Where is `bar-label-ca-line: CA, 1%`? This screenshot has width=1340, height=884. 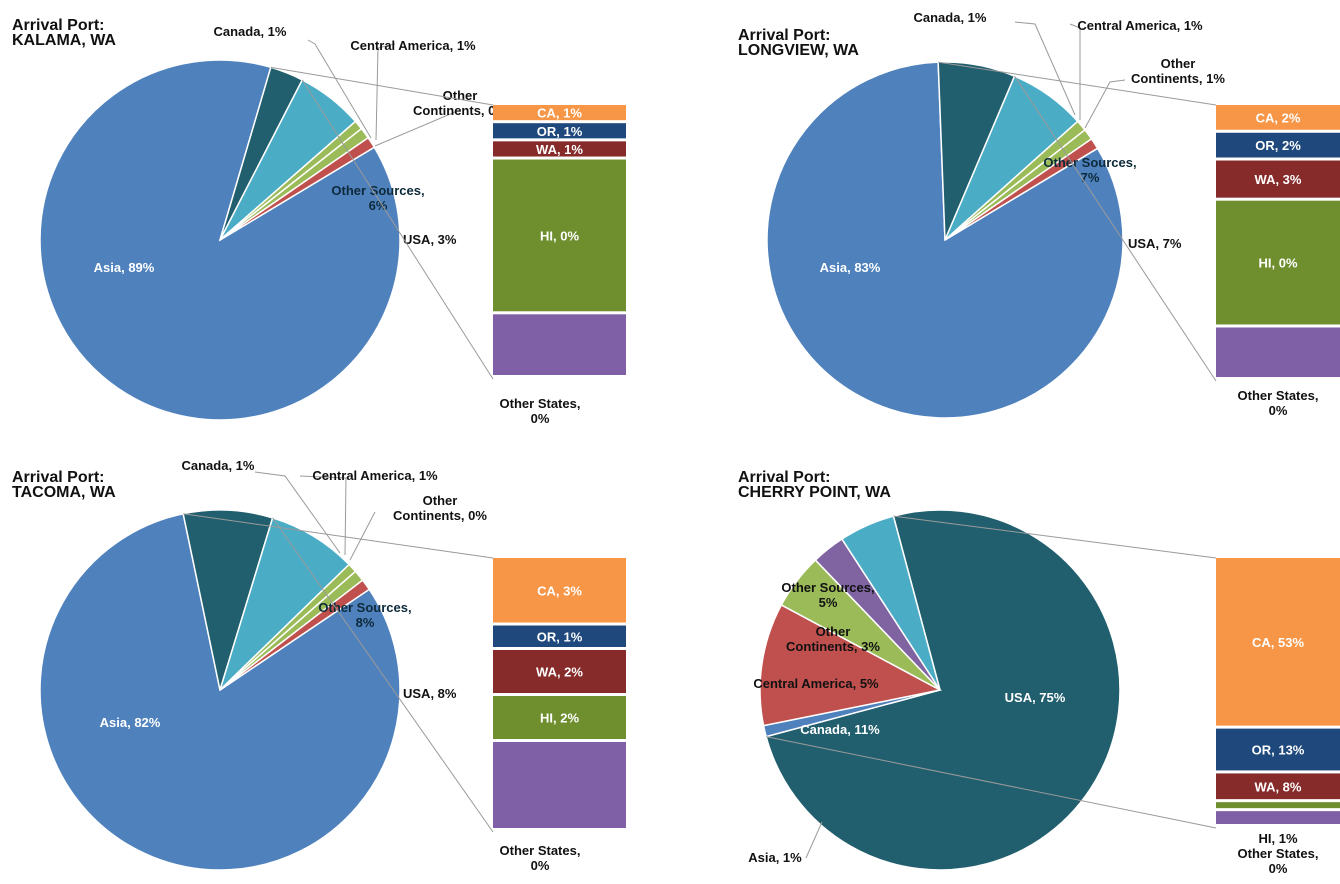
bar-label-ca-line: CA, 1% is located at coordinates (559, 113).